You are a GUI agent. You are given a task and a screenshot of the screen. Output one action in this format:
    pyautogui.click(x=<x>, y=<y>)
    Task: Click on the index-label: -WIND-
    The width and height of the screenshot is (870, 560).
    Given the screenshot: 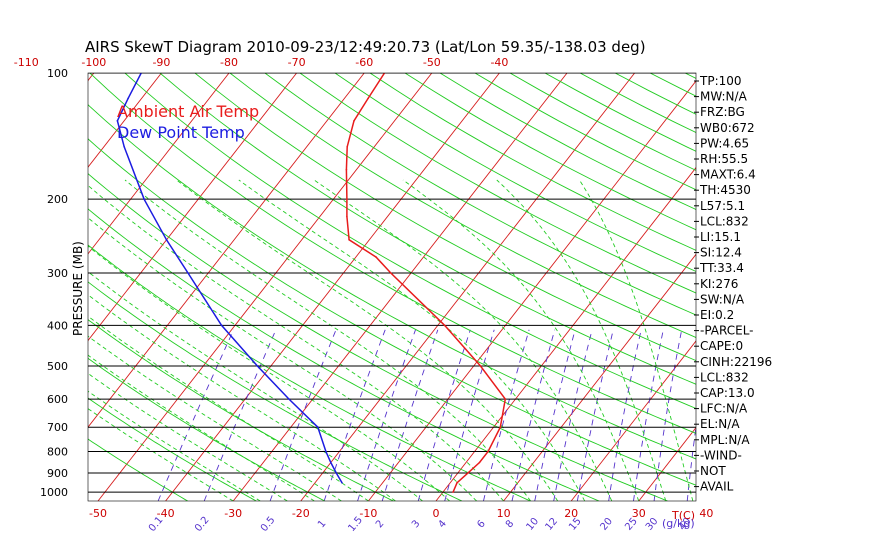 What is the action you would take?
    pyautogui.click(x=721, y=455)
    